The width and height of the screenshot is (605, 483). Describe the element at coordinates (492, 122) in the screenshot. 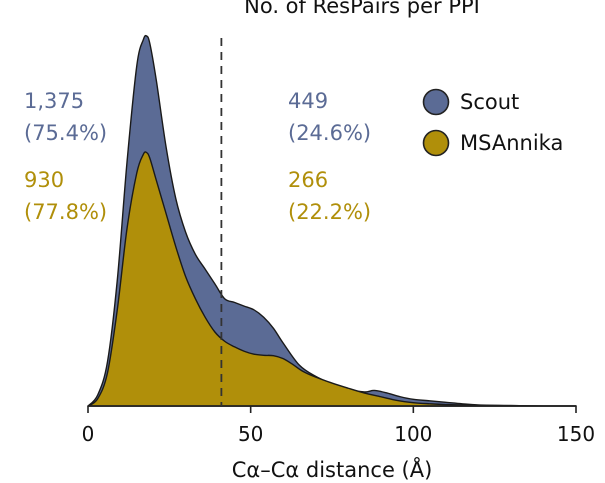

I see `legend: Scout MSAnnika` at that location.